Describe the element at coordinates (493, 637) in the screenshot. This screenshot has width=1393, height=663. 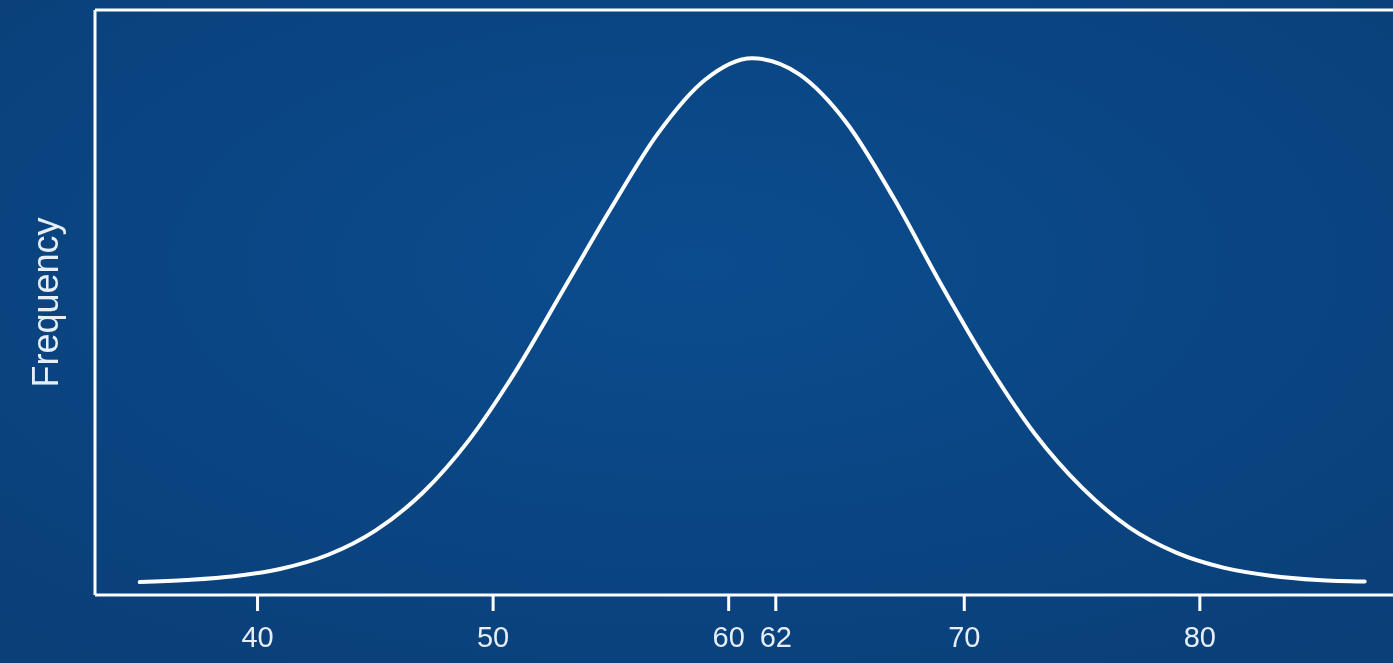
I see `x-tick-label: 50` at that location.